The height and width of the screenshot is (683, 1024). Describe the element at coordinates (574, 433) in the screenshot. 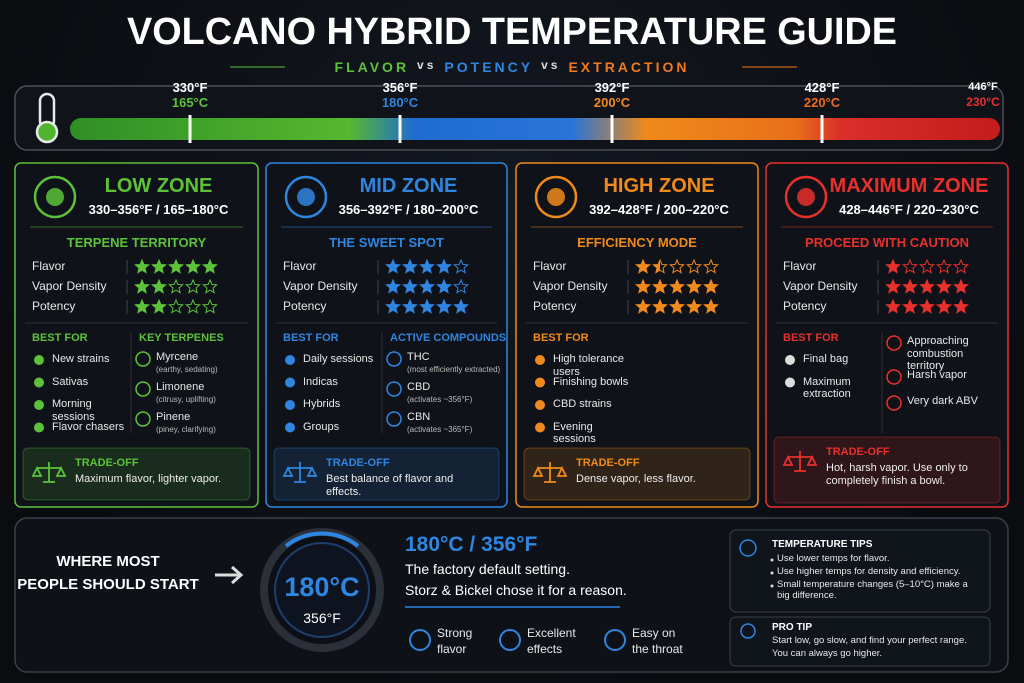

I see `best-for-item: Evening sessions` at that location.